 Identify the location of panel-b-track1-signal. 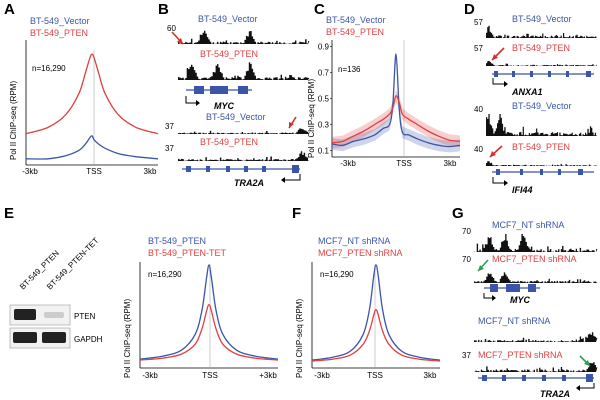
(244, 37).